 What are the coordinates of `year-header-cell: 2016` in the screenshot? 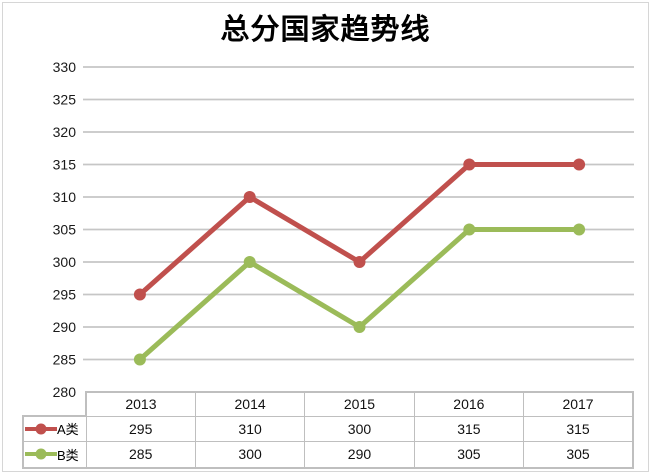 It's located at (469, 404).